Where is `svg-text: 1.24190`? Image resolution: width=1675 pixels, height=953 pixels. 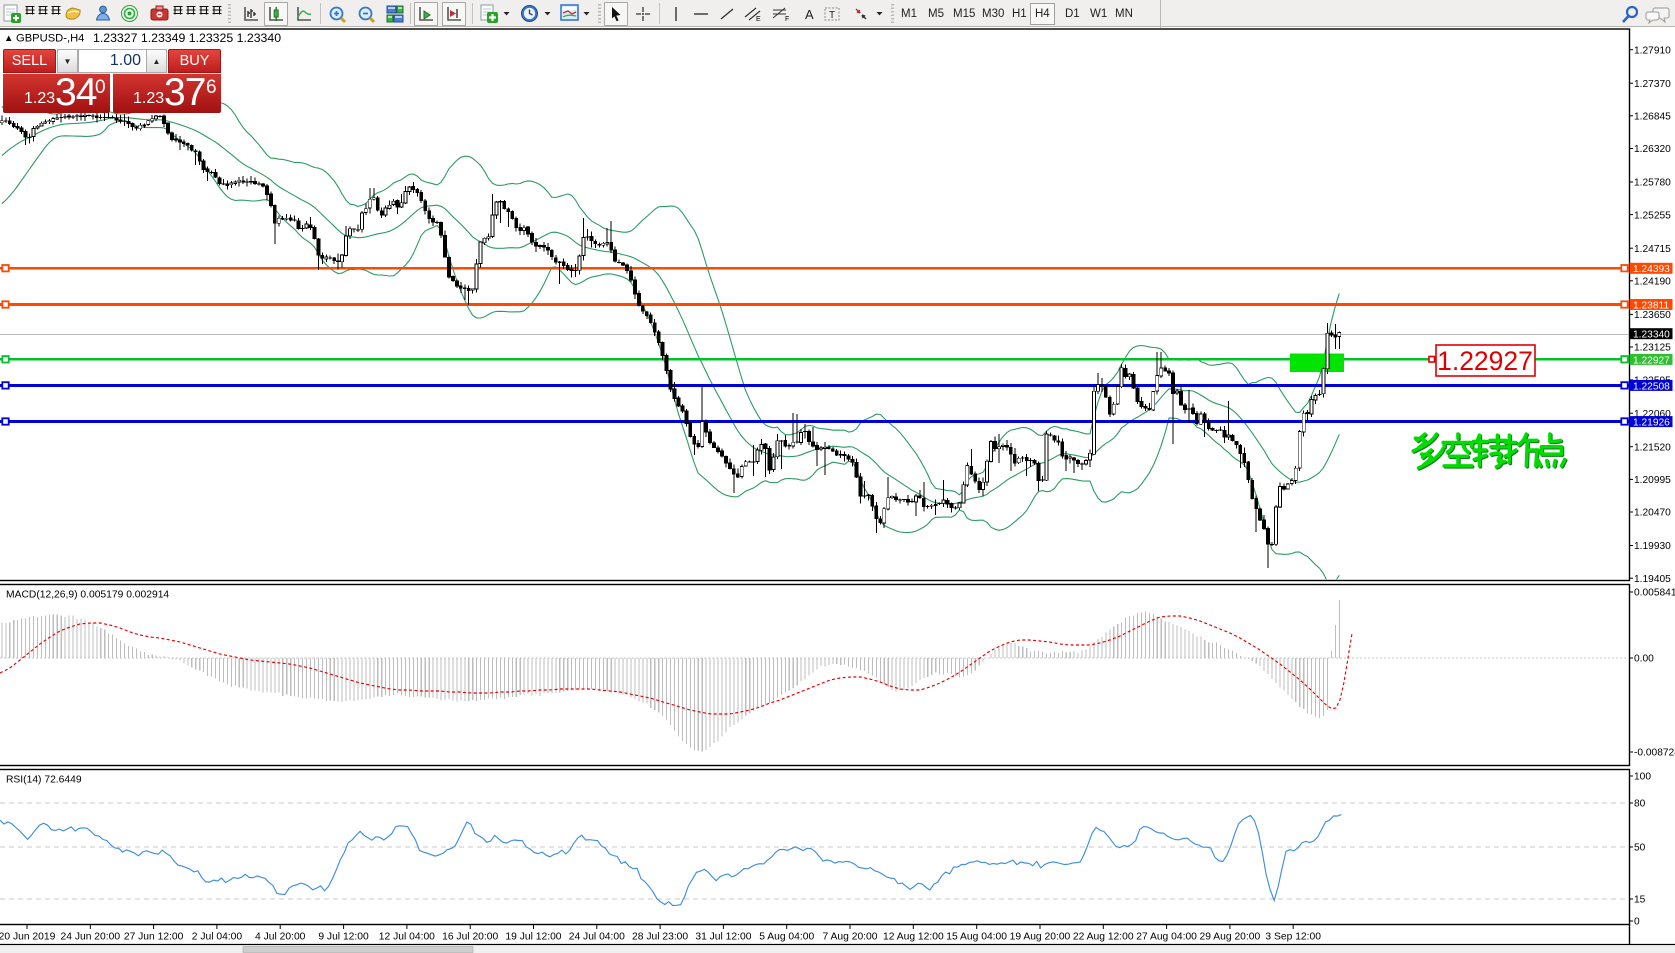 svg-text: 1.24190 is located at coordinates (1652, 282).